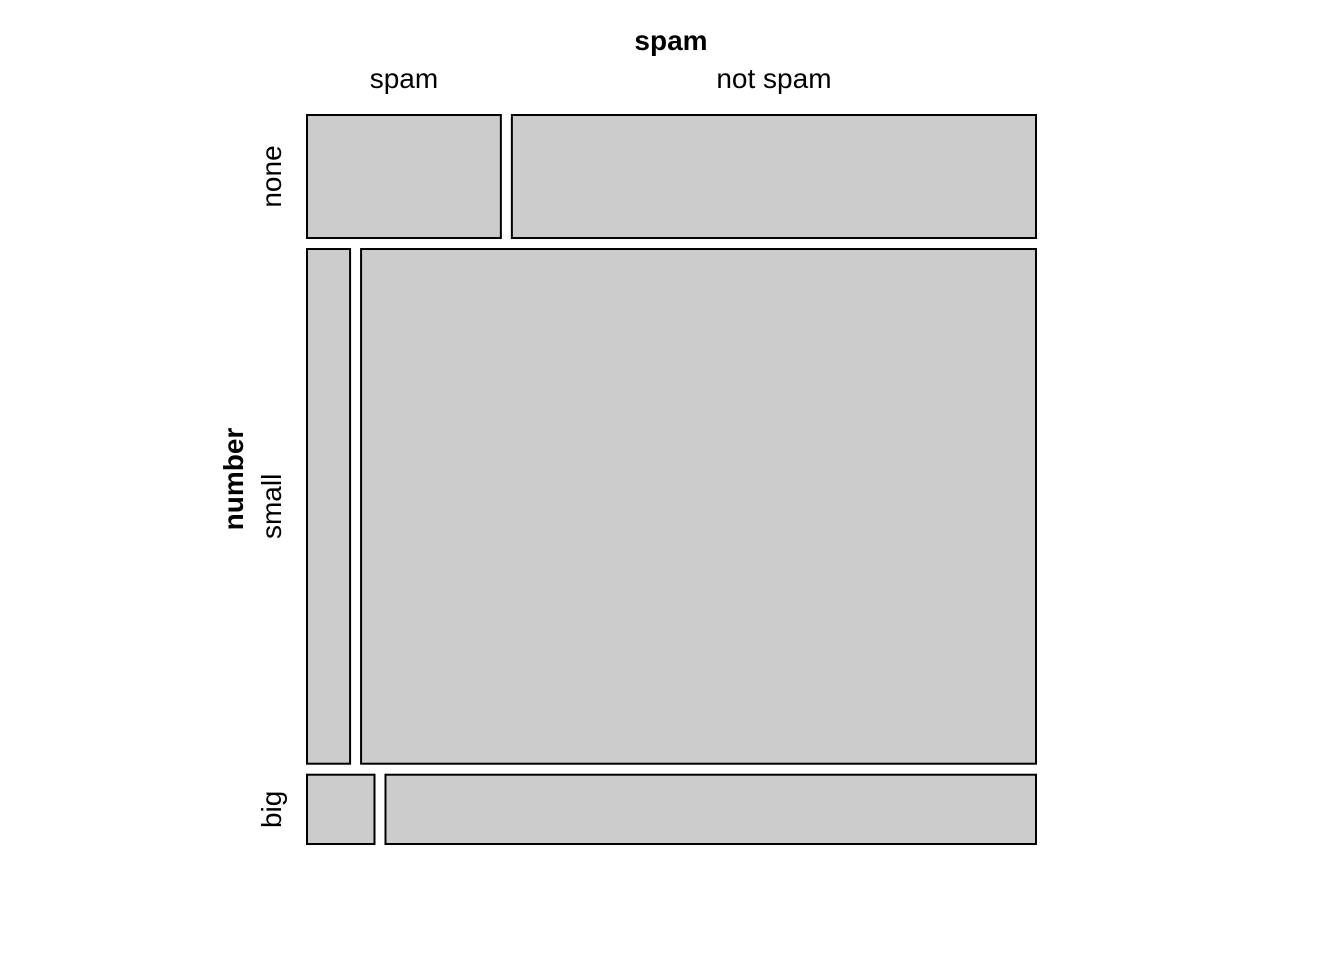  I want to click on column-label-spam: spam, so click(404, 78).